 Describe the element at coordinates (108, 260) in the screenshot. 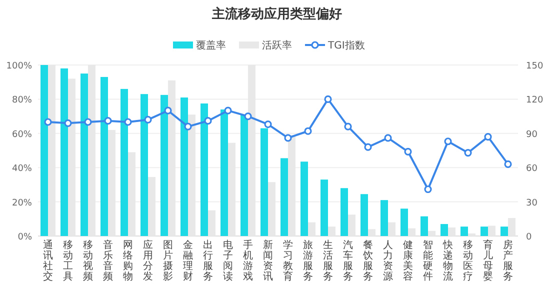

I see `x-tick-label: 音乐音频` at that location.